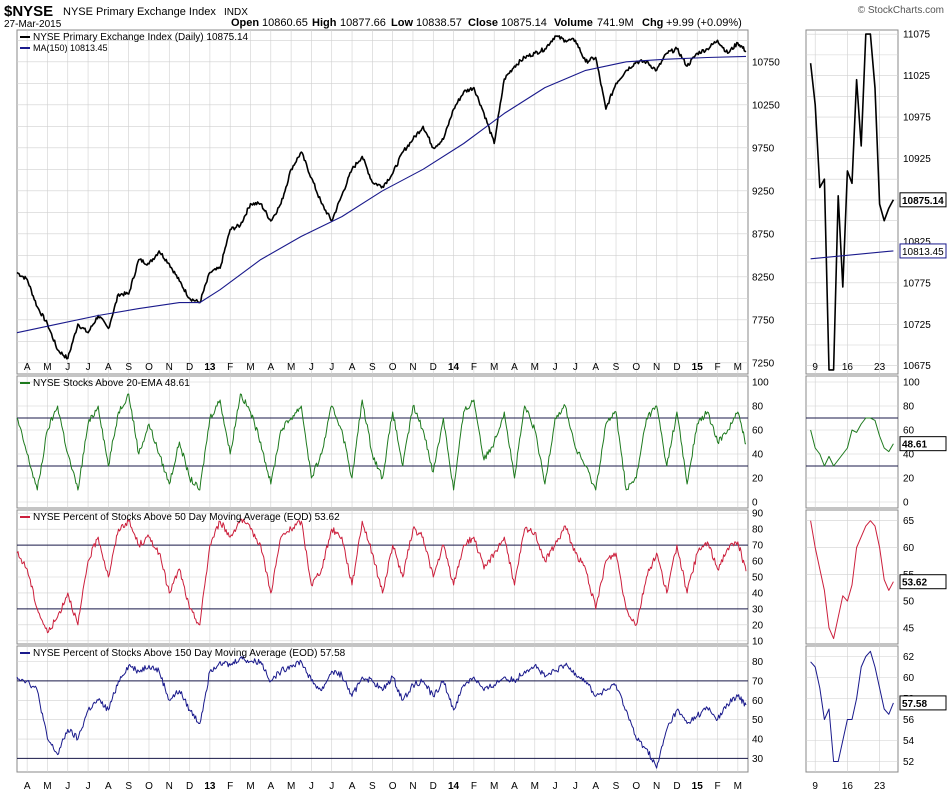 The height and width of the screenshot is (800, 950). What do you see at coordinates (917, 159) in the screenshot?
I see `y-tick-label: 10925` at bounding box center [917, 159].